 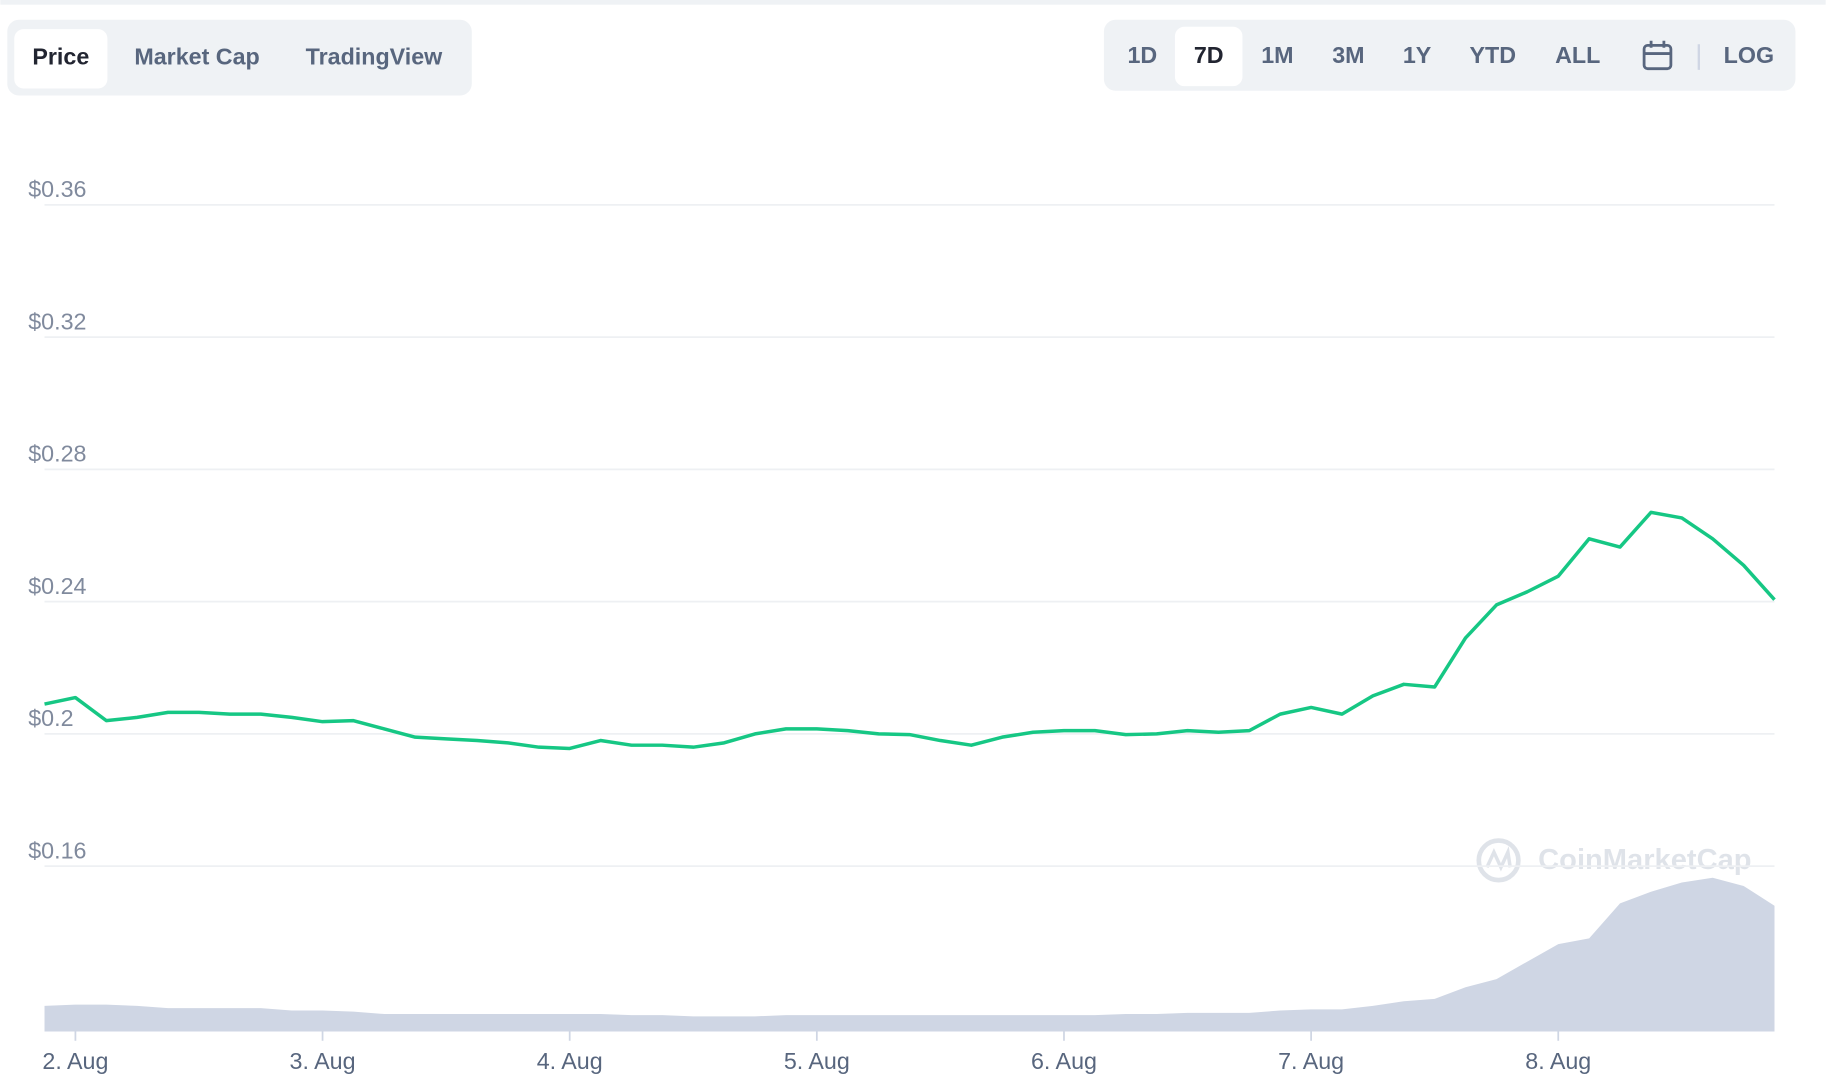 I want to click on watermark-text: CoinMarketCap, so click(x=1644, y=860).